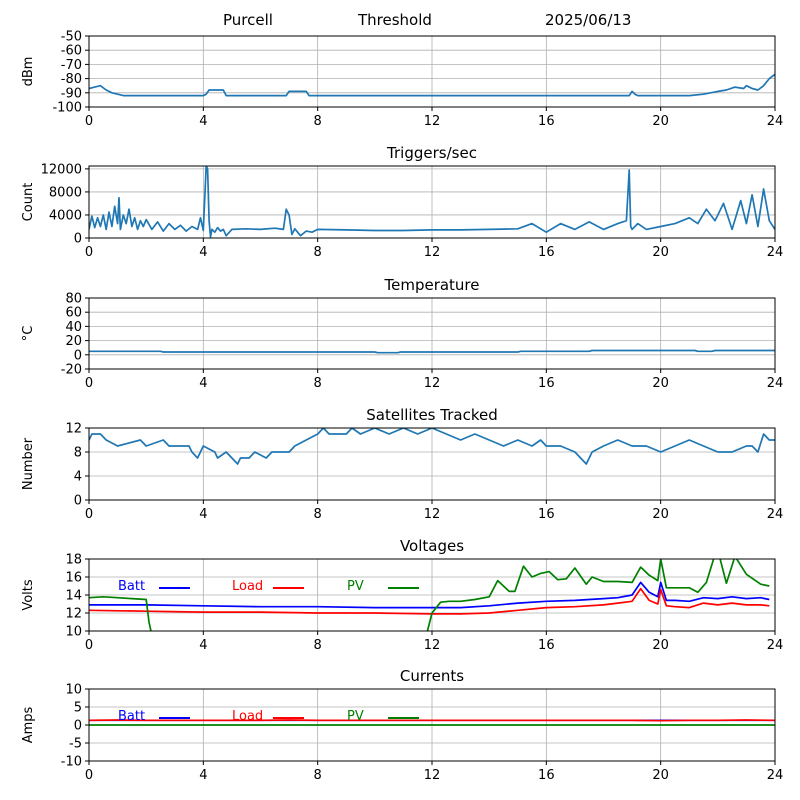 This screenshot has height=800, width=800. I want to click on chart-3-x-tick-label: 0, so click(89, 383).